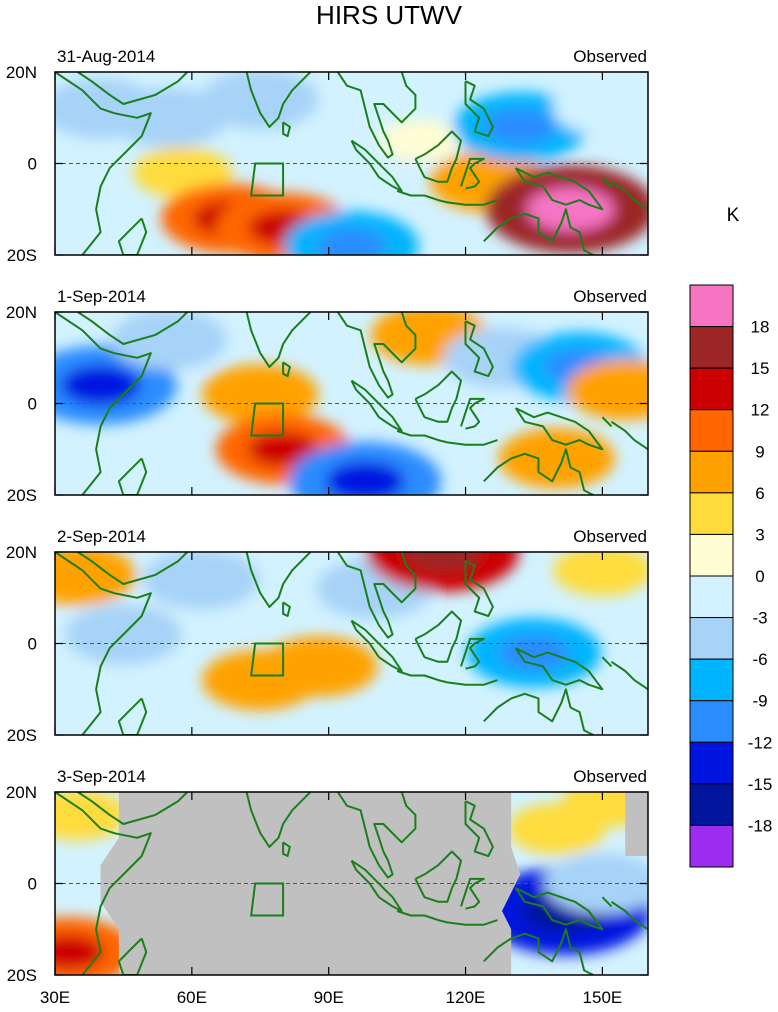 The height and width of the screenshot is (1012, 778). What do you see at coordinates (760, 327) in the screenshot?
I see `colorbar-label: 18` at bounding box center [760, 327].